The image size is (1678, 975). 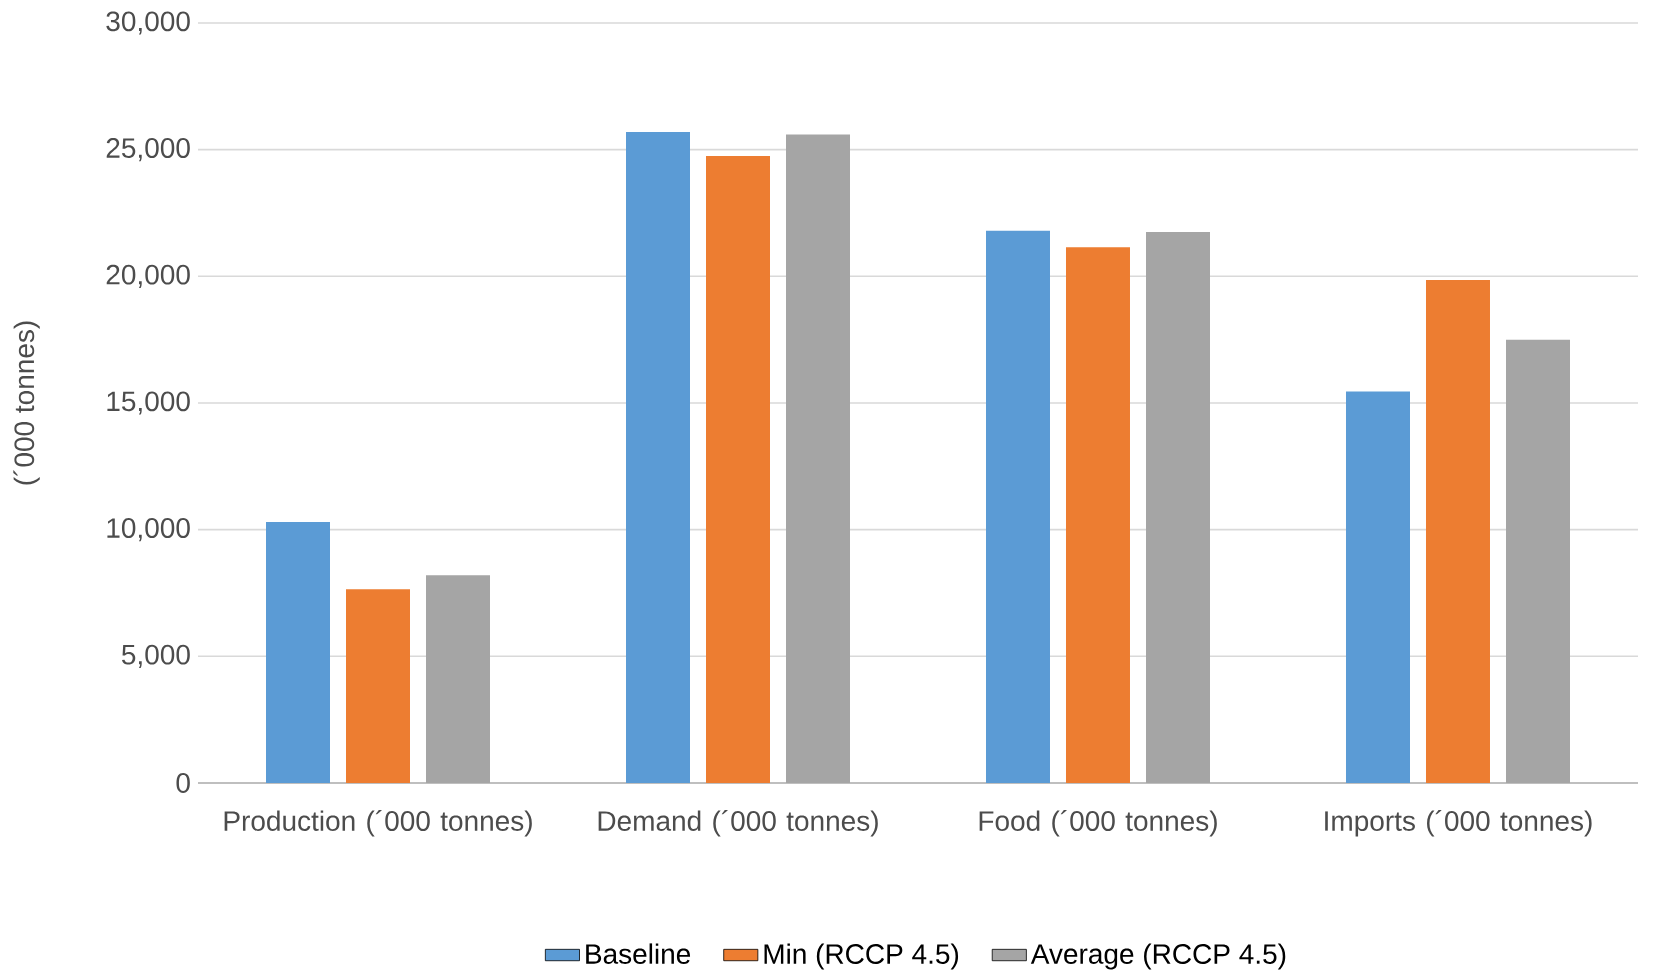 What do you see at coordinates (1158, 956) in the screenshot?
I see `legend-label: Average (RCCP 4.5)` at bounding box center [1158, 956].